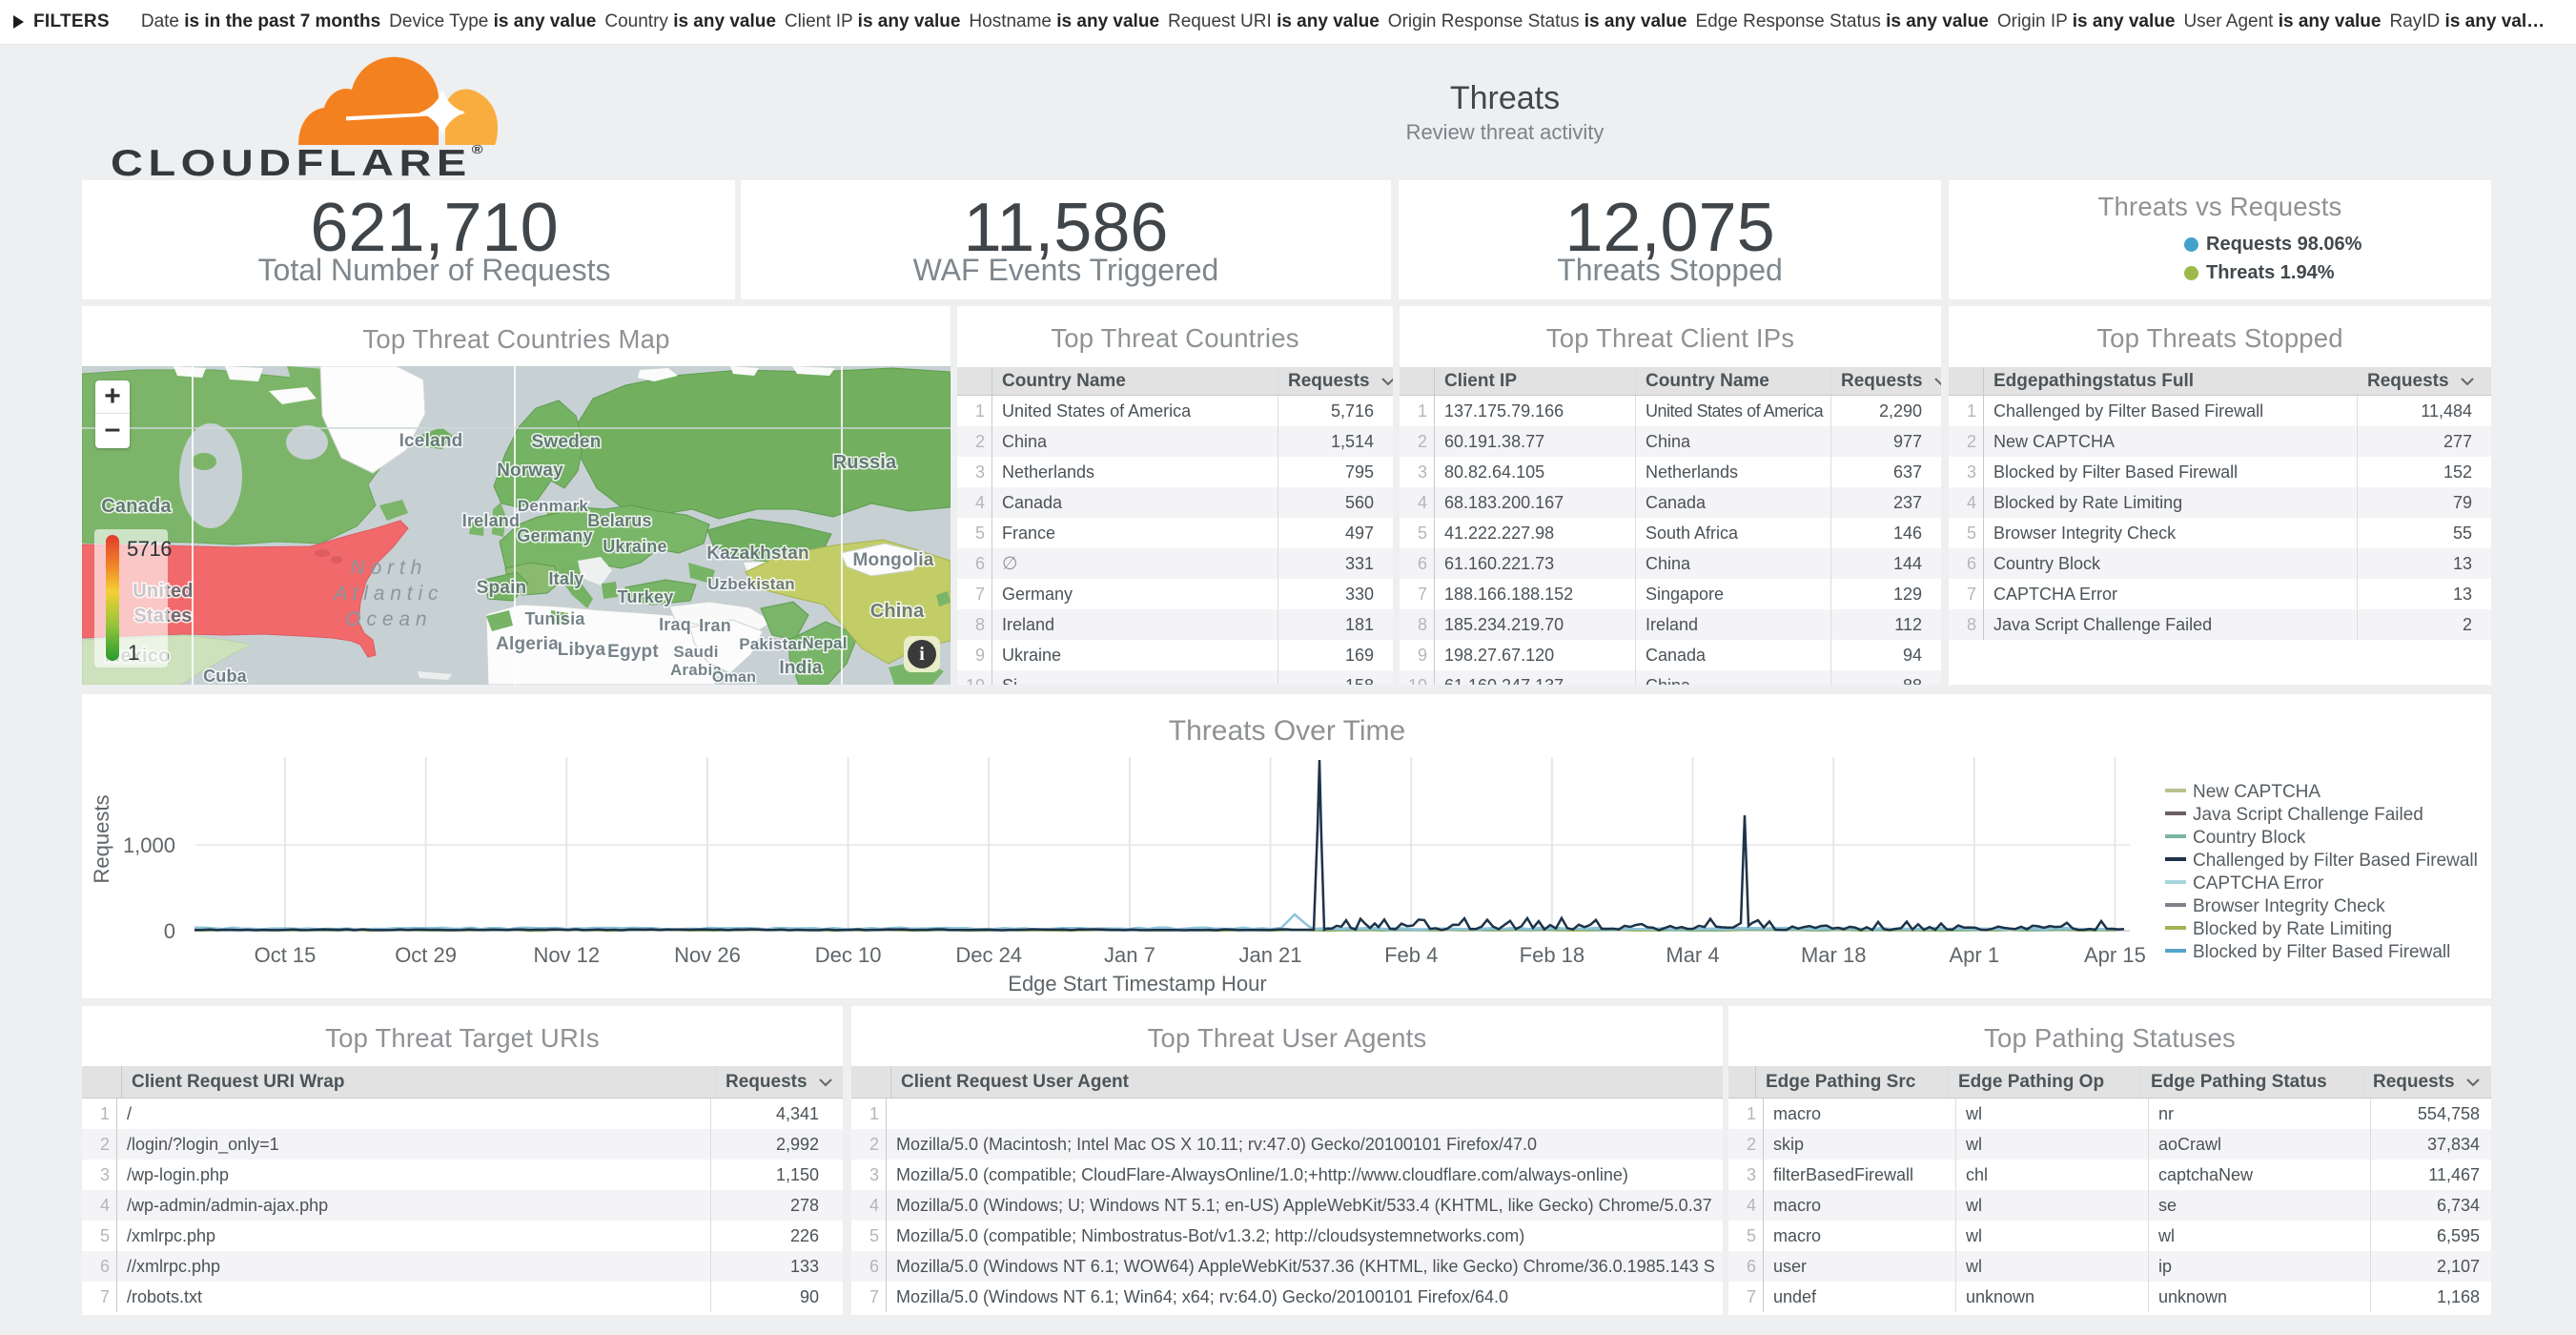 This screenshot has height=1335, width=2576. I want to click on svg-text: Spain, so click(502, 588).